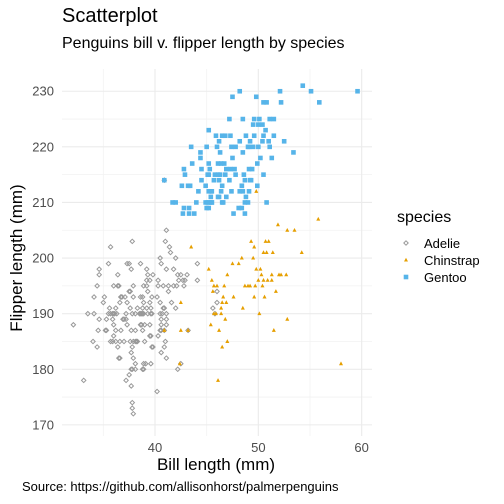 Image resolution: width=504 pixels, height=504 pixels. I want to click on y-tick-label: 210, so click(43, 202).